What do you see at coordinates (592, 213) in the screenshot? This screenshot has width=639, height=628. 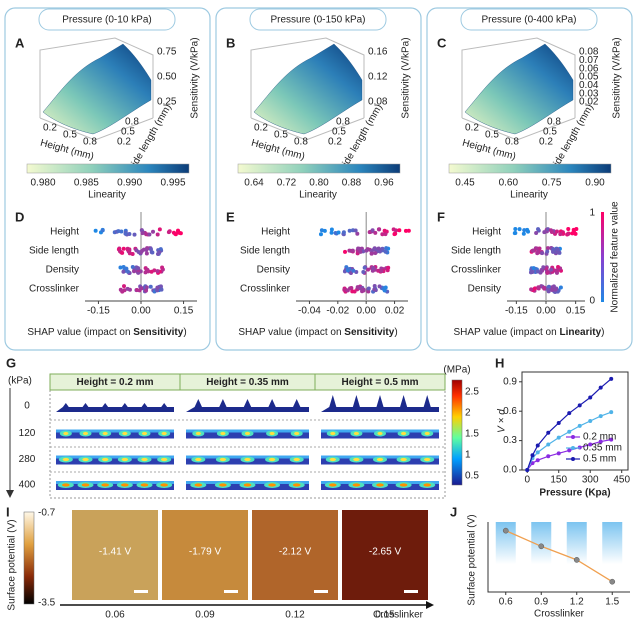 I see `feature-colorbar-high: 1` at bounding box center [592, 213].